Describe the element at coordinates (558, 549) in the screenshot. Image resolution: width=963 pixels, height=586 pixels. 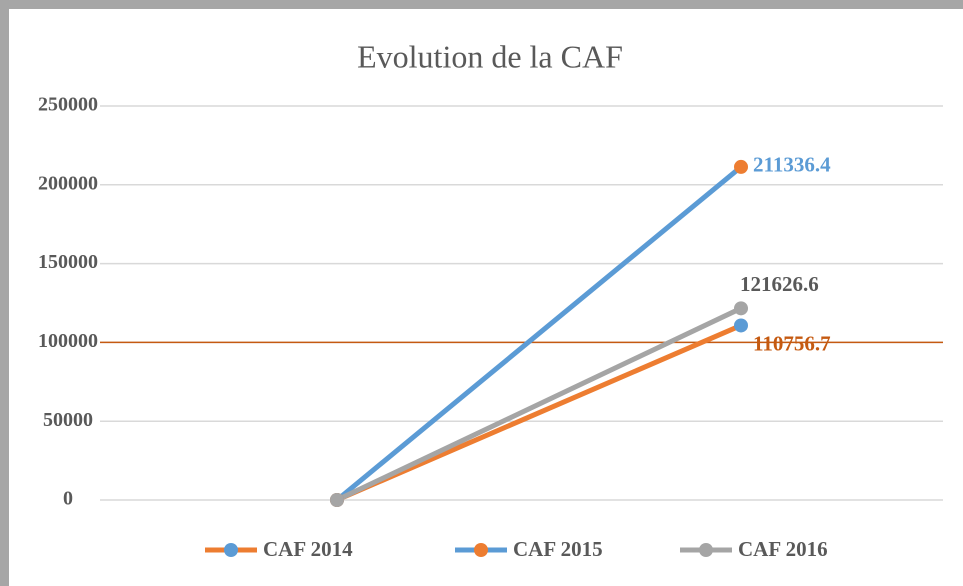
I see `legend-label: CAF 2015` at that location.